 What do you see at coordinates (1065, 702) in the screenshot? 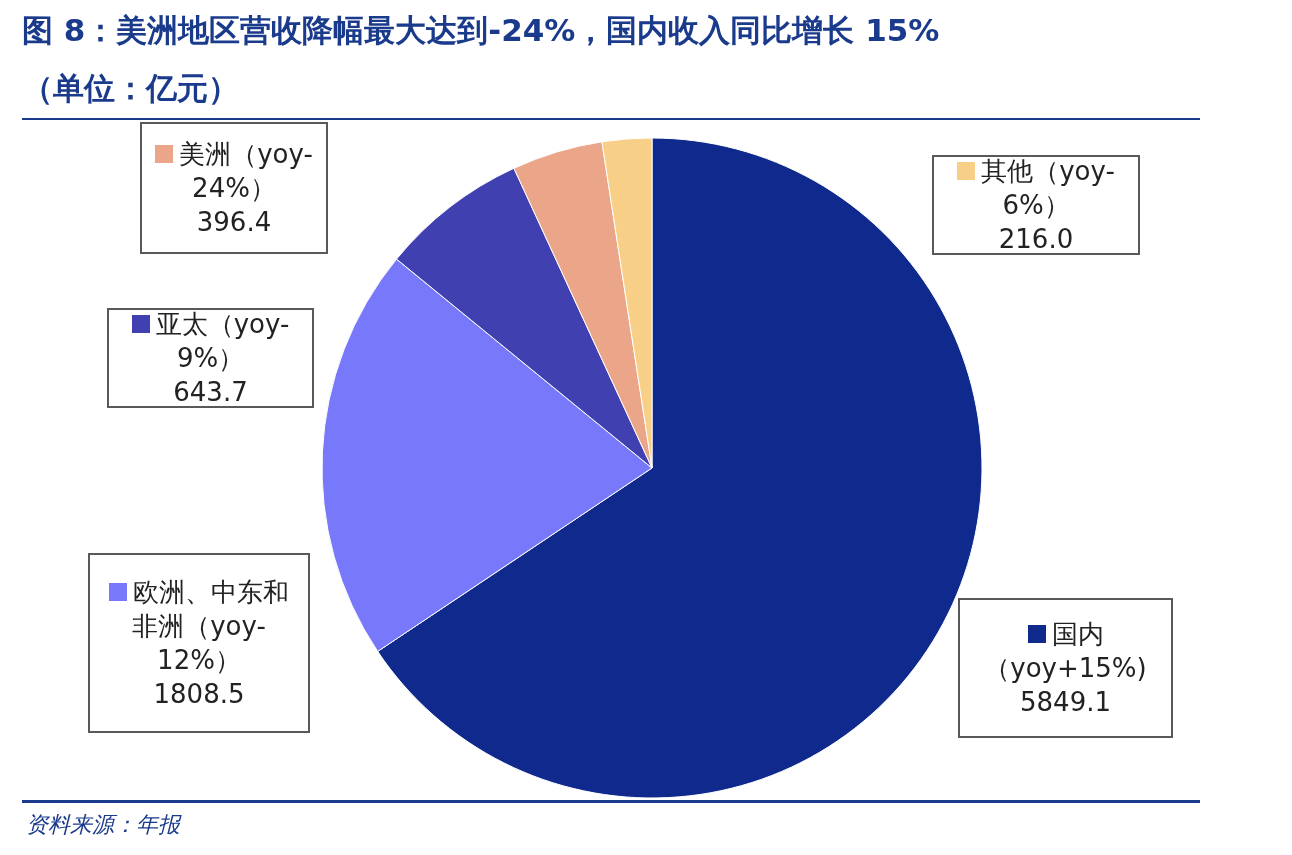
I see `data-label: 5849.1` at bounding box center [1065, 702].